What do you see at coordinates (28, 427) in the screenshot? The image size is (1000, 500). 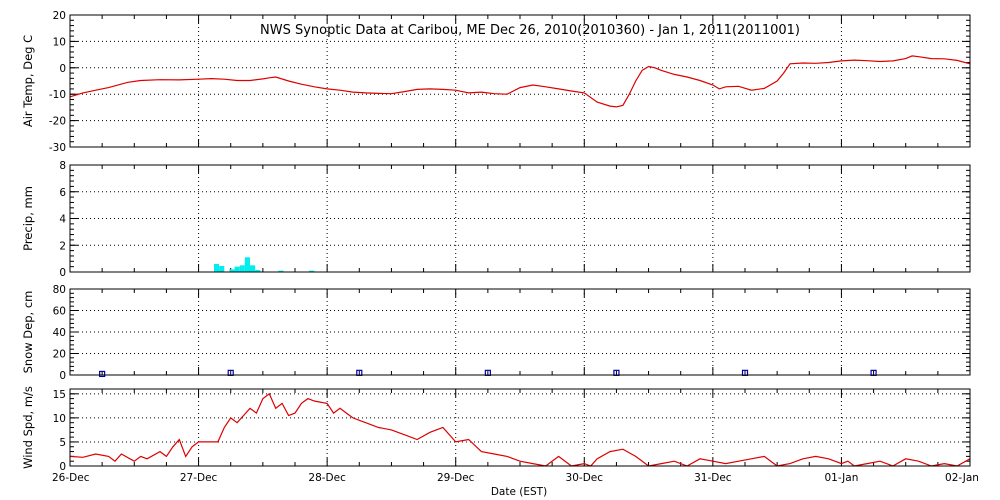 I see `wind-y-axis-label: Wind Spd, m/s` at bounding box center [28, 427].